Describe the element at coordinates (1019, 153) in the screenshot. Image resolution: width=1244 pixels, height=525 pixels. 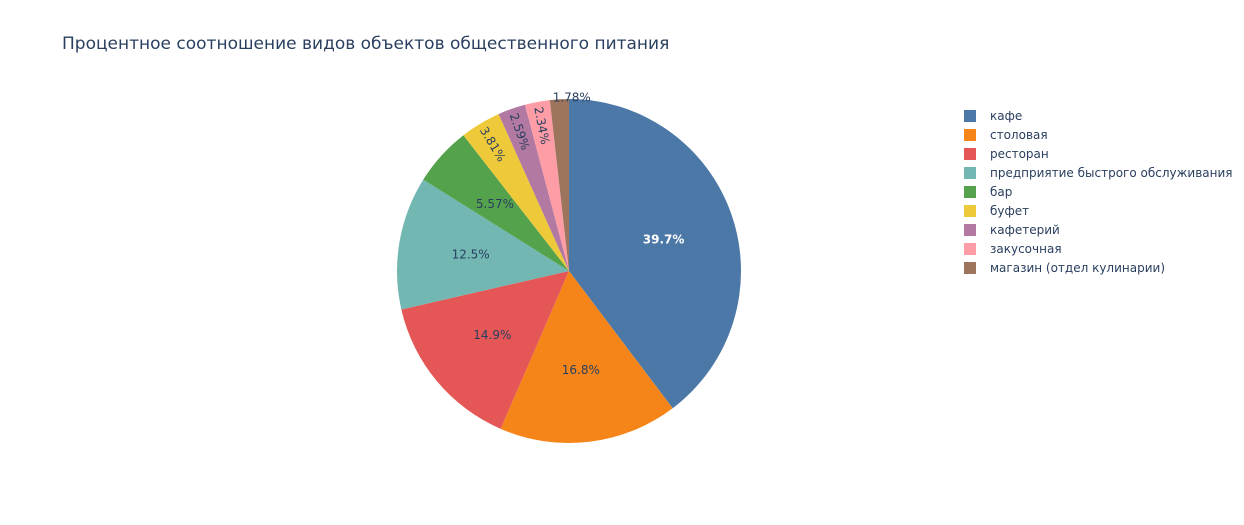
I see `legend-label: ресторан` at that location.